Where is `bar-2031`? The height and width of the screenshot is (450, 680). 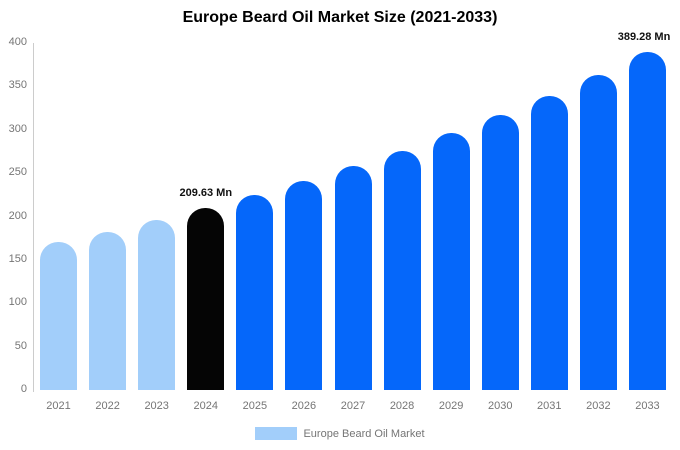 bar-2031 is located at coordinates (549, 242).